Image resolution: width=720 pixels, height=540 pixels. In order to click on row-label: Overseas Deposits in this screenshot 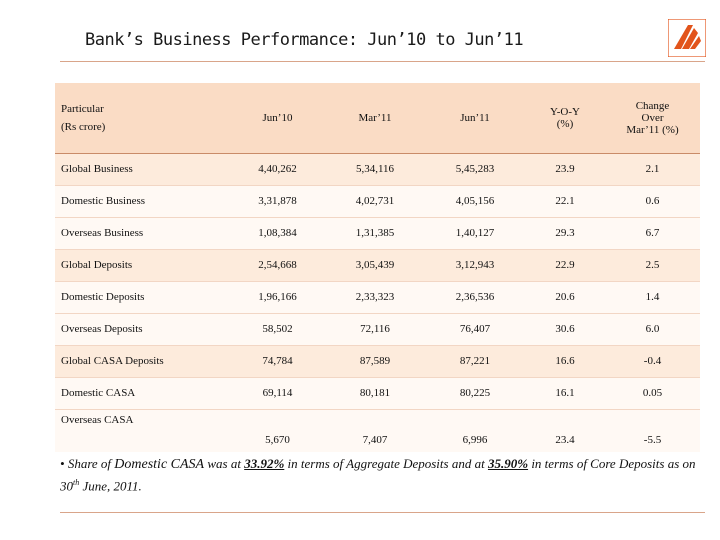, I will do `click(142, 328)`.